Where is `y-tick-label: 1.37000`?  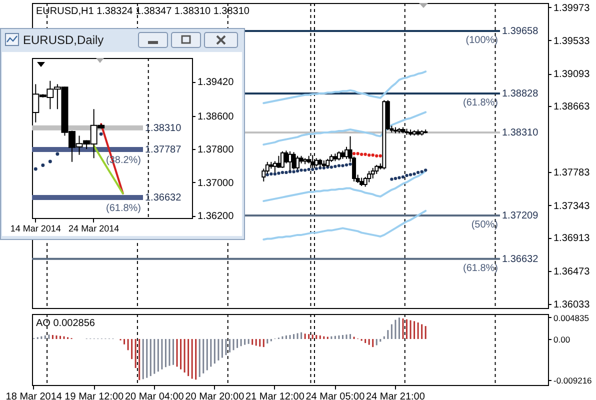
y-tick-label: 1.37000 is located at coordinates (216, 183).